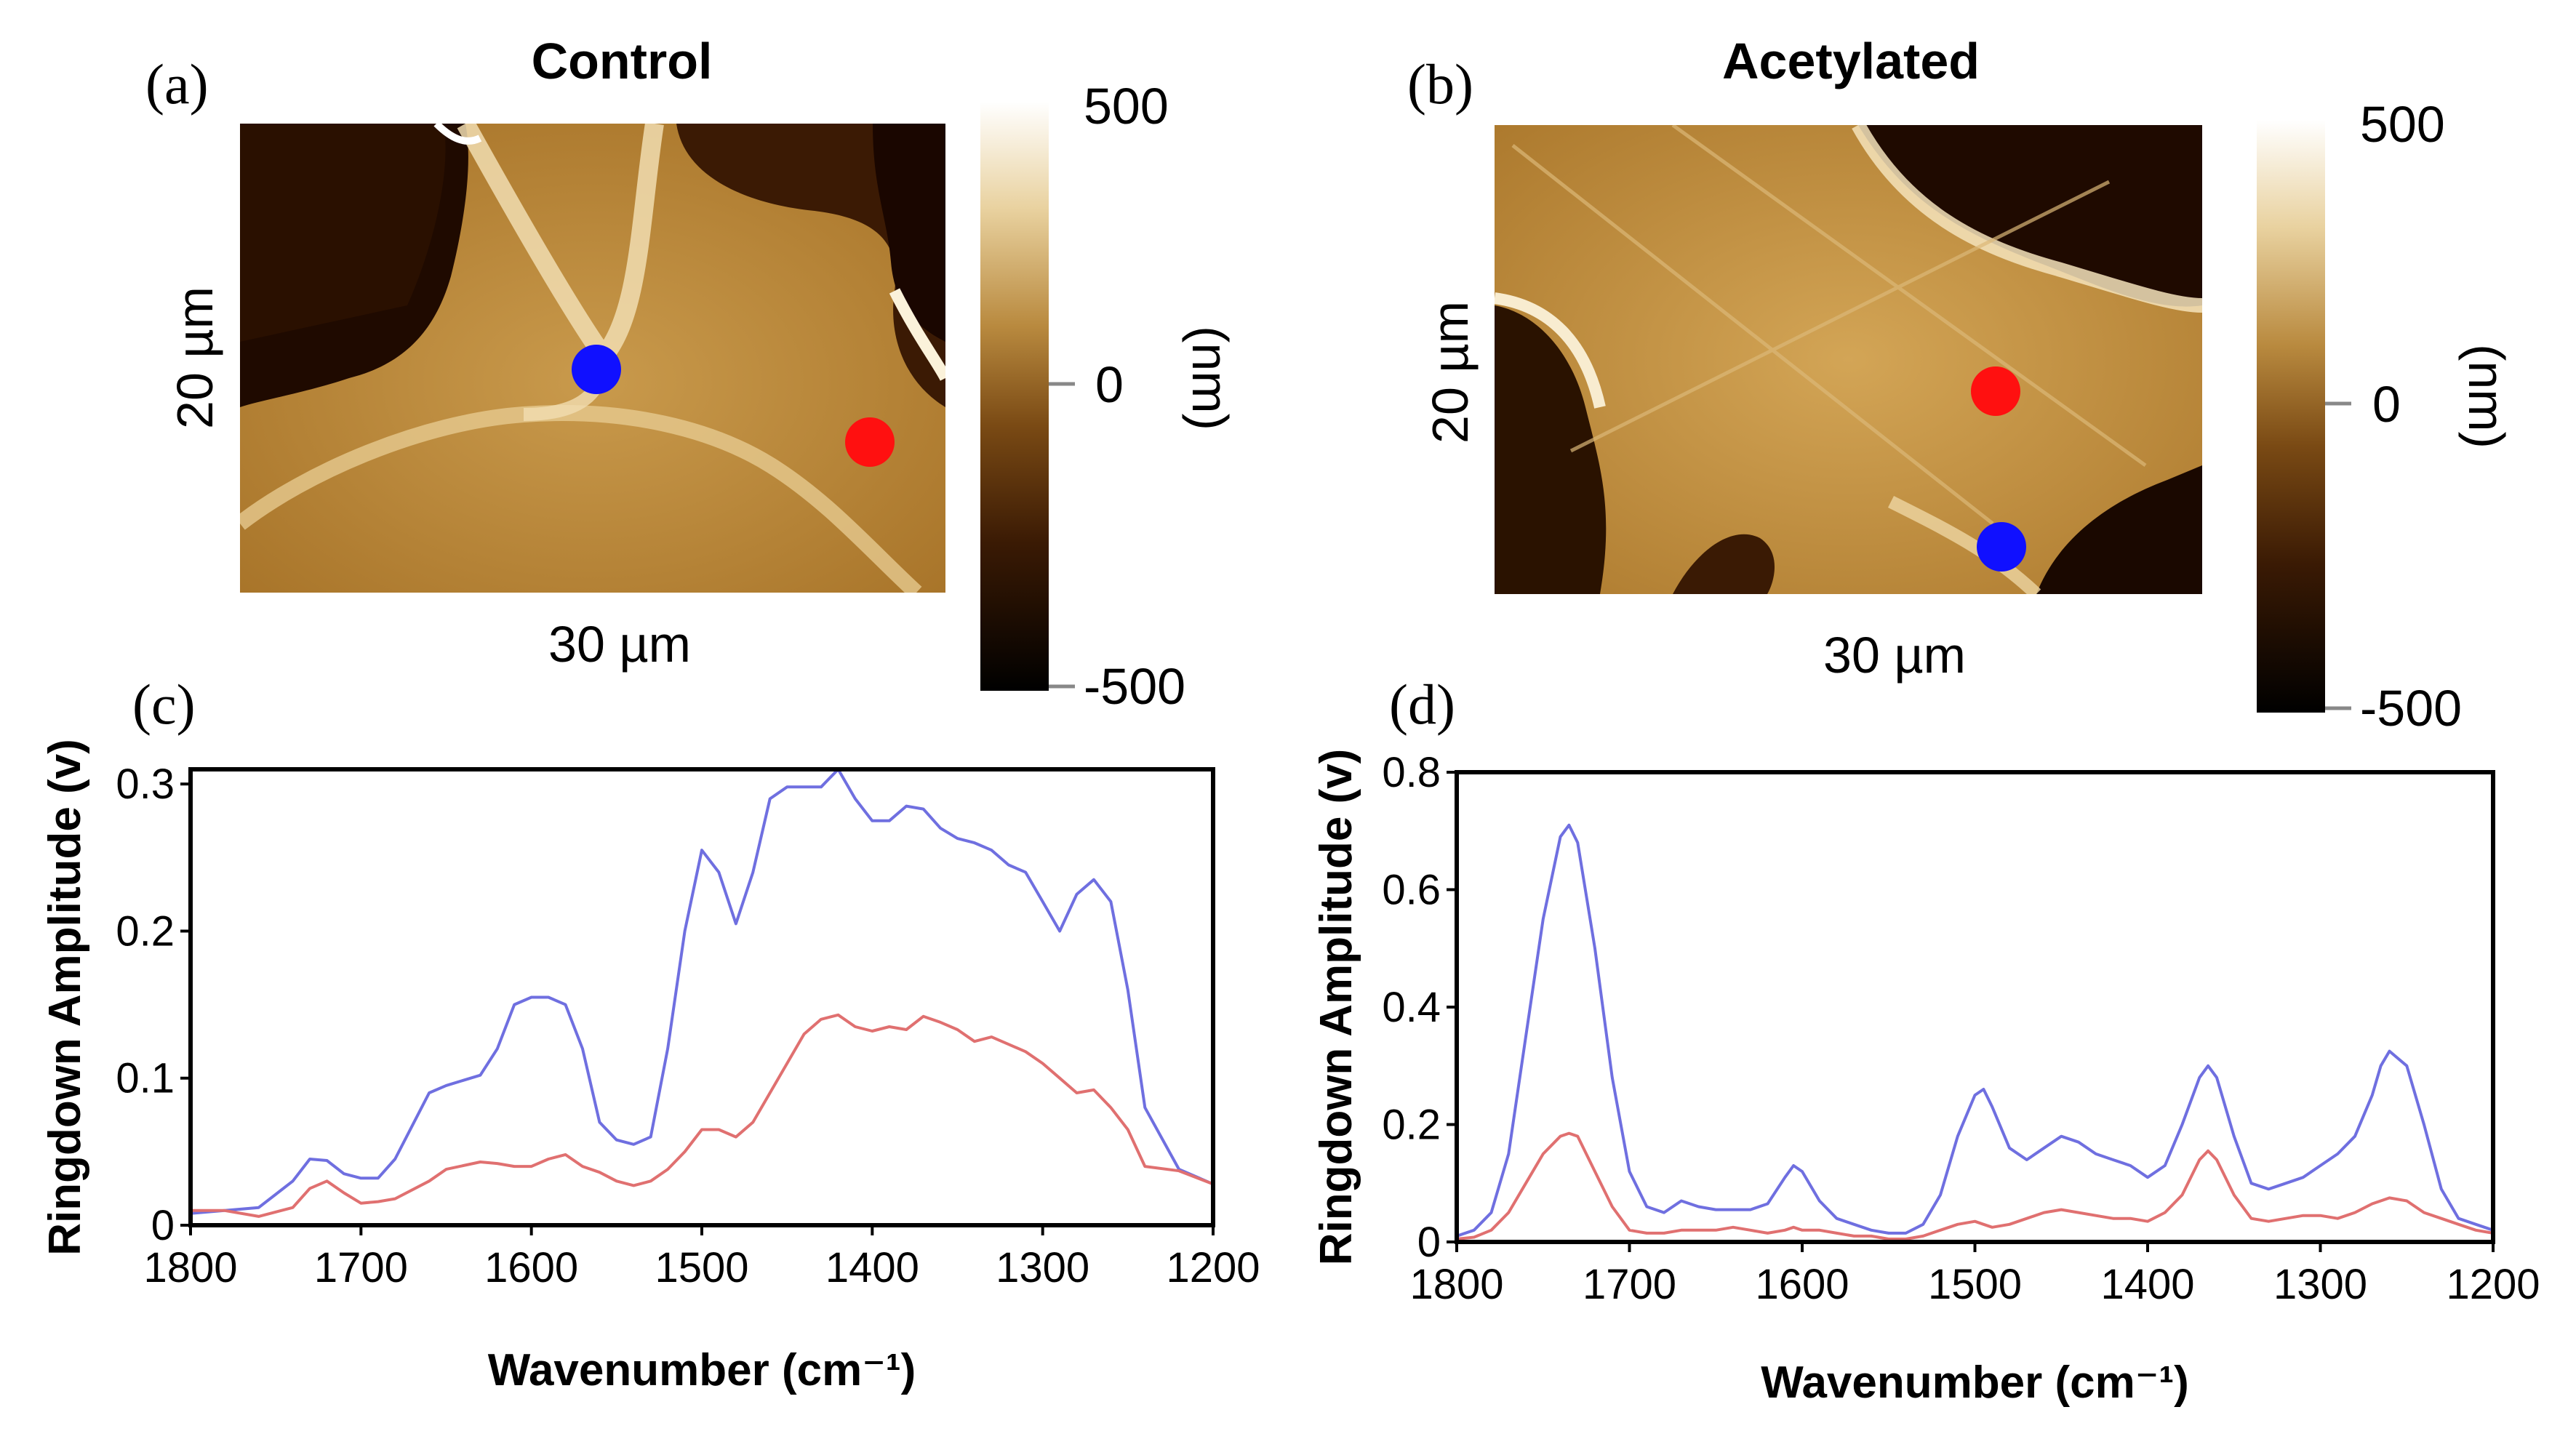 This screenshot has width=2576, height=1439. What do you see at coordinates (177, 84) in the screenshot?
I see `panel-letter-a: (a)` at bounding box center [177, 84].